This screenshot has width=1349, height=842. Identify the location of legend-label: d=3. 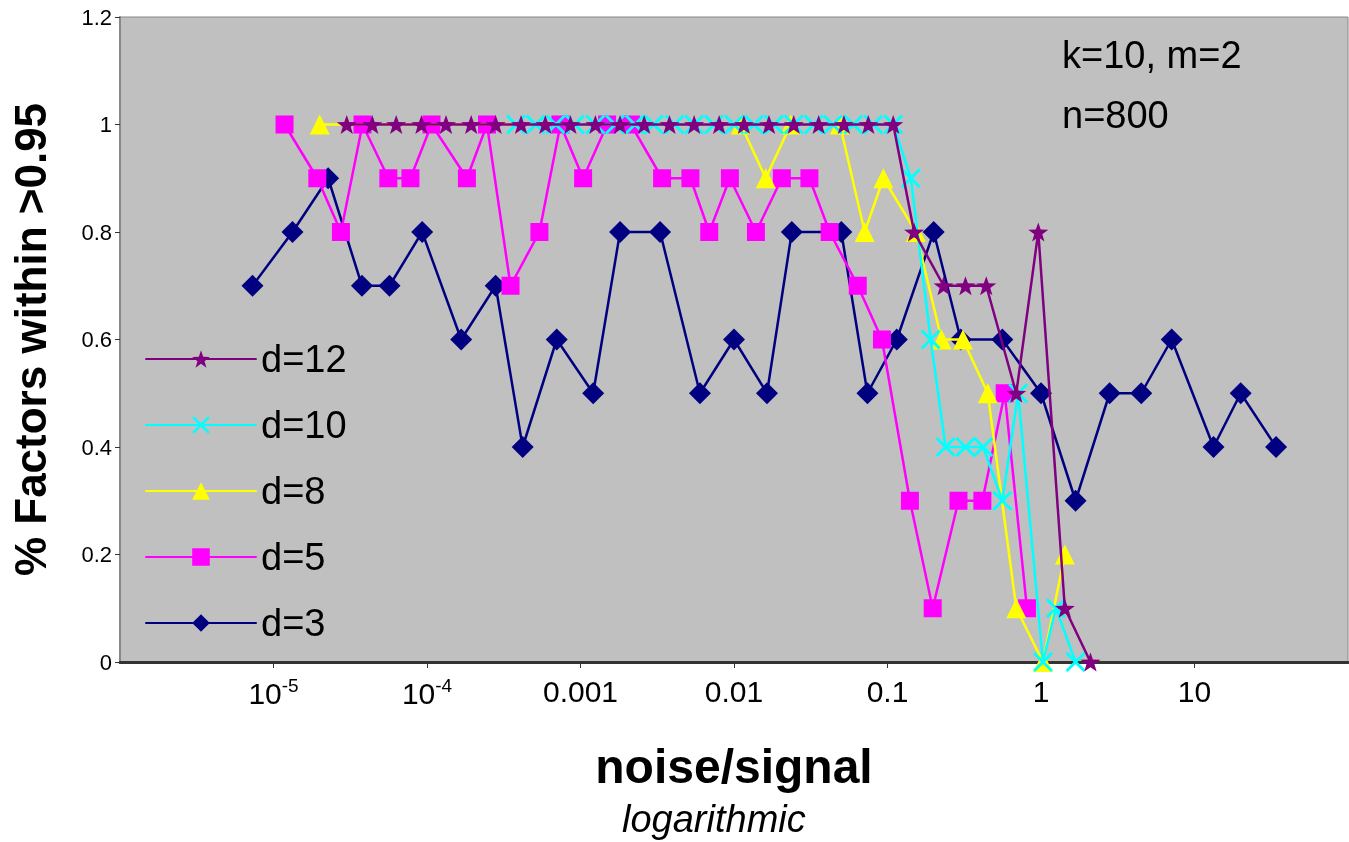
(293, 623).